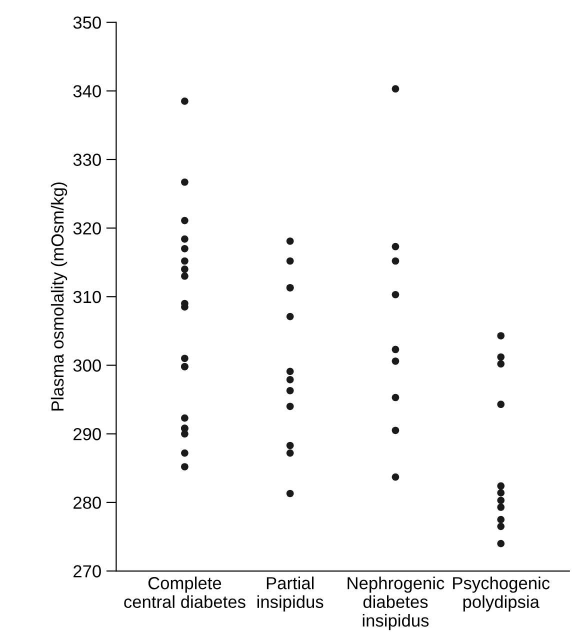 The width and height of the screenshot is (581, 638). Describe the element at coordinates (59, 296) in the screenshot. I see `y-axis-title: Plasma osmolality (mOsm/kg)` at that location.